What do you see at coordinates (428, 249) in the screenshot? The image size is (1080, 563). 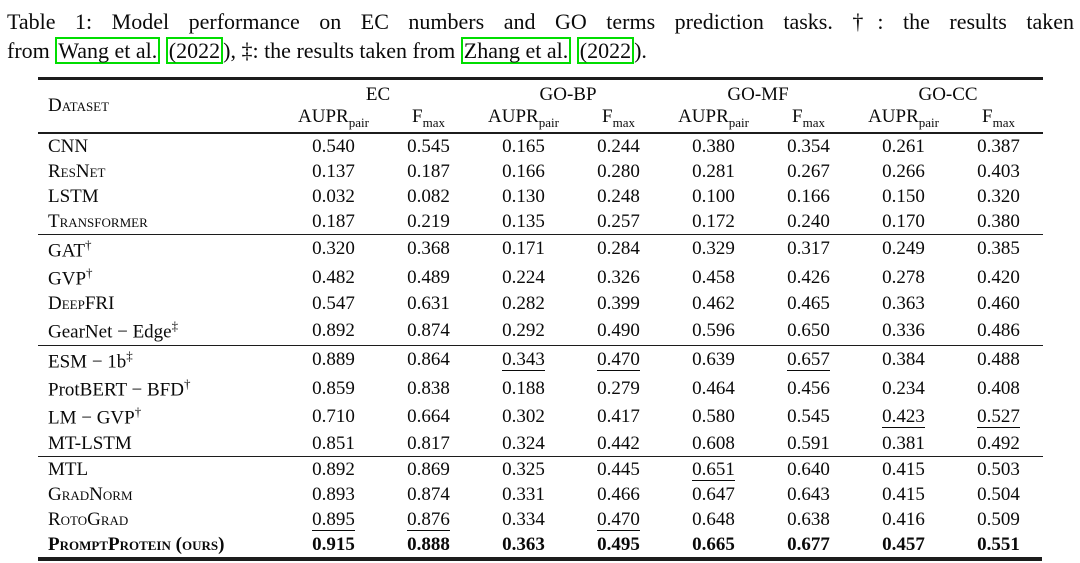 I see `metric-value: 0.368` at bounding box center [428, 249].